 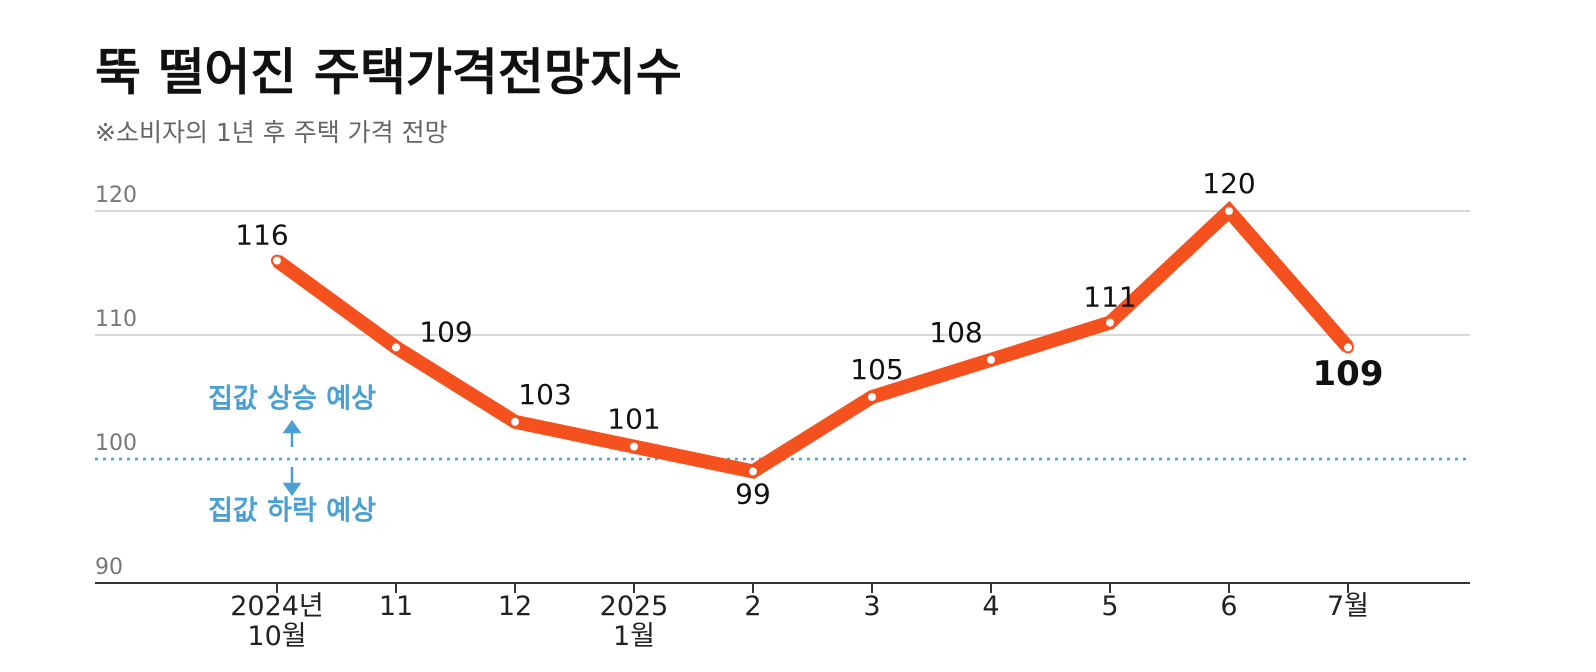 What do you see at coordinates (634, 621) in the screenshot?
I see `x-tick-label: 2025 1월` at bounding box center [634, 621].